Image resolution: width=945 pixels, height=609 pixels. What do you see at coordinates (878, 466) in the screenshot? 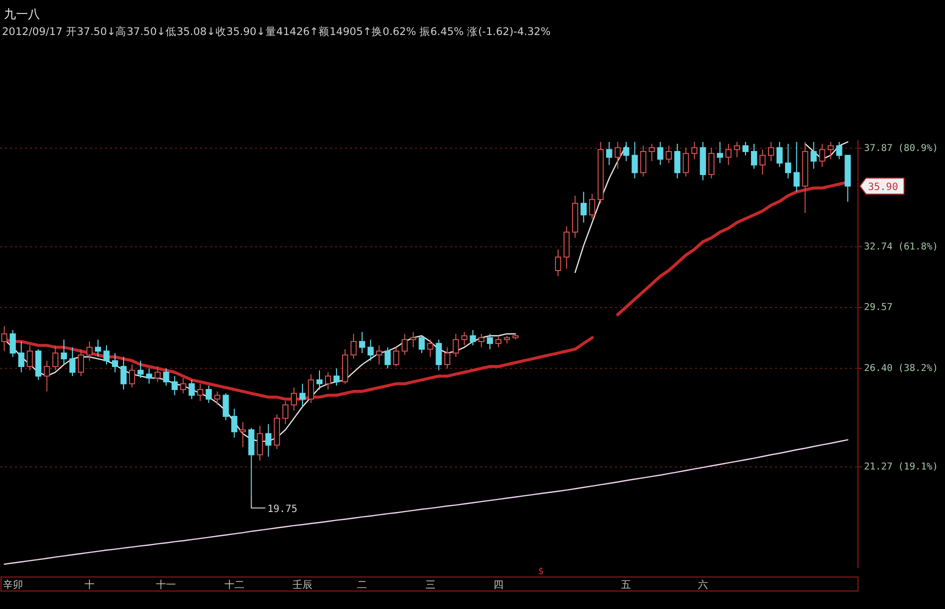
I see `y-tick-label: 21.27` at bounding box center [878, 466].